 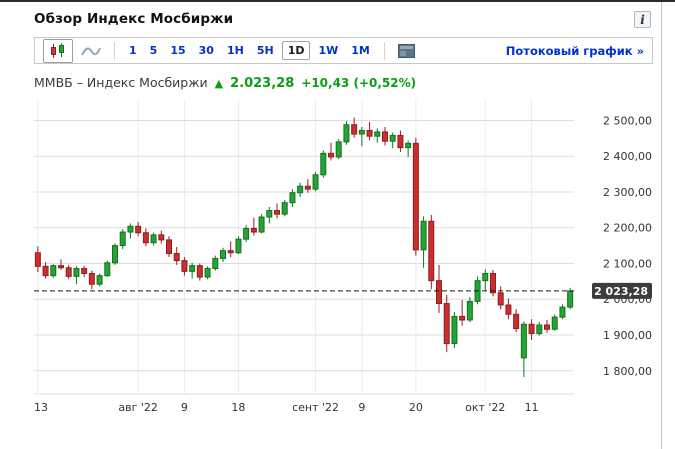 What do you see at coordinates (406, 51) in the screenshot?
I see `chart-settings-button` at bounding box center [406, 51].